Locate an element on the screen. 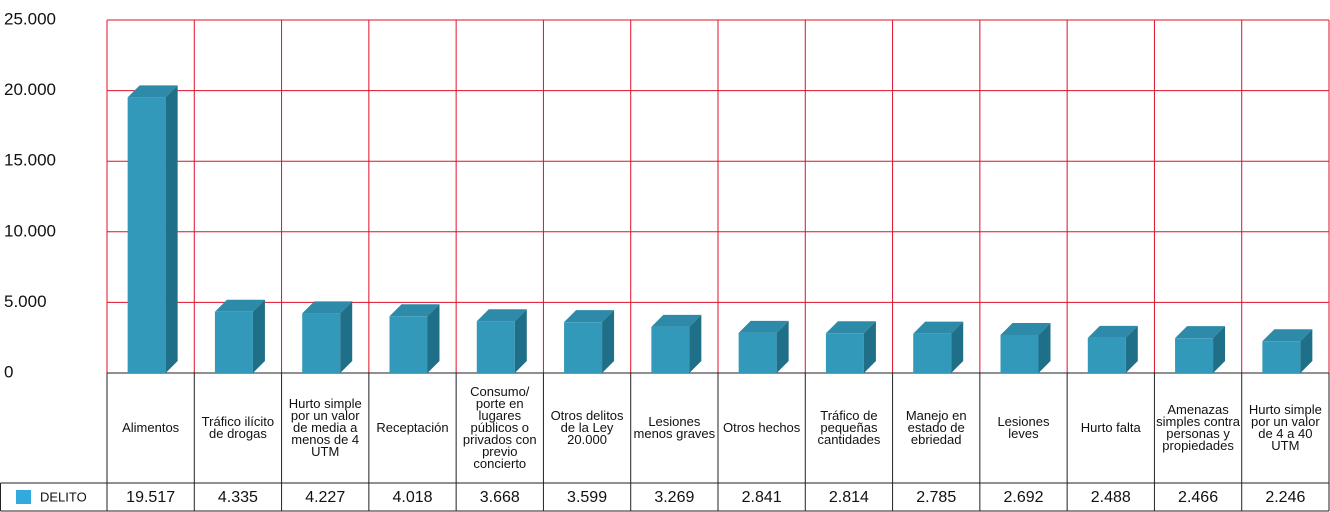  value-label: 4.227 is located at coordinates (325, 497).